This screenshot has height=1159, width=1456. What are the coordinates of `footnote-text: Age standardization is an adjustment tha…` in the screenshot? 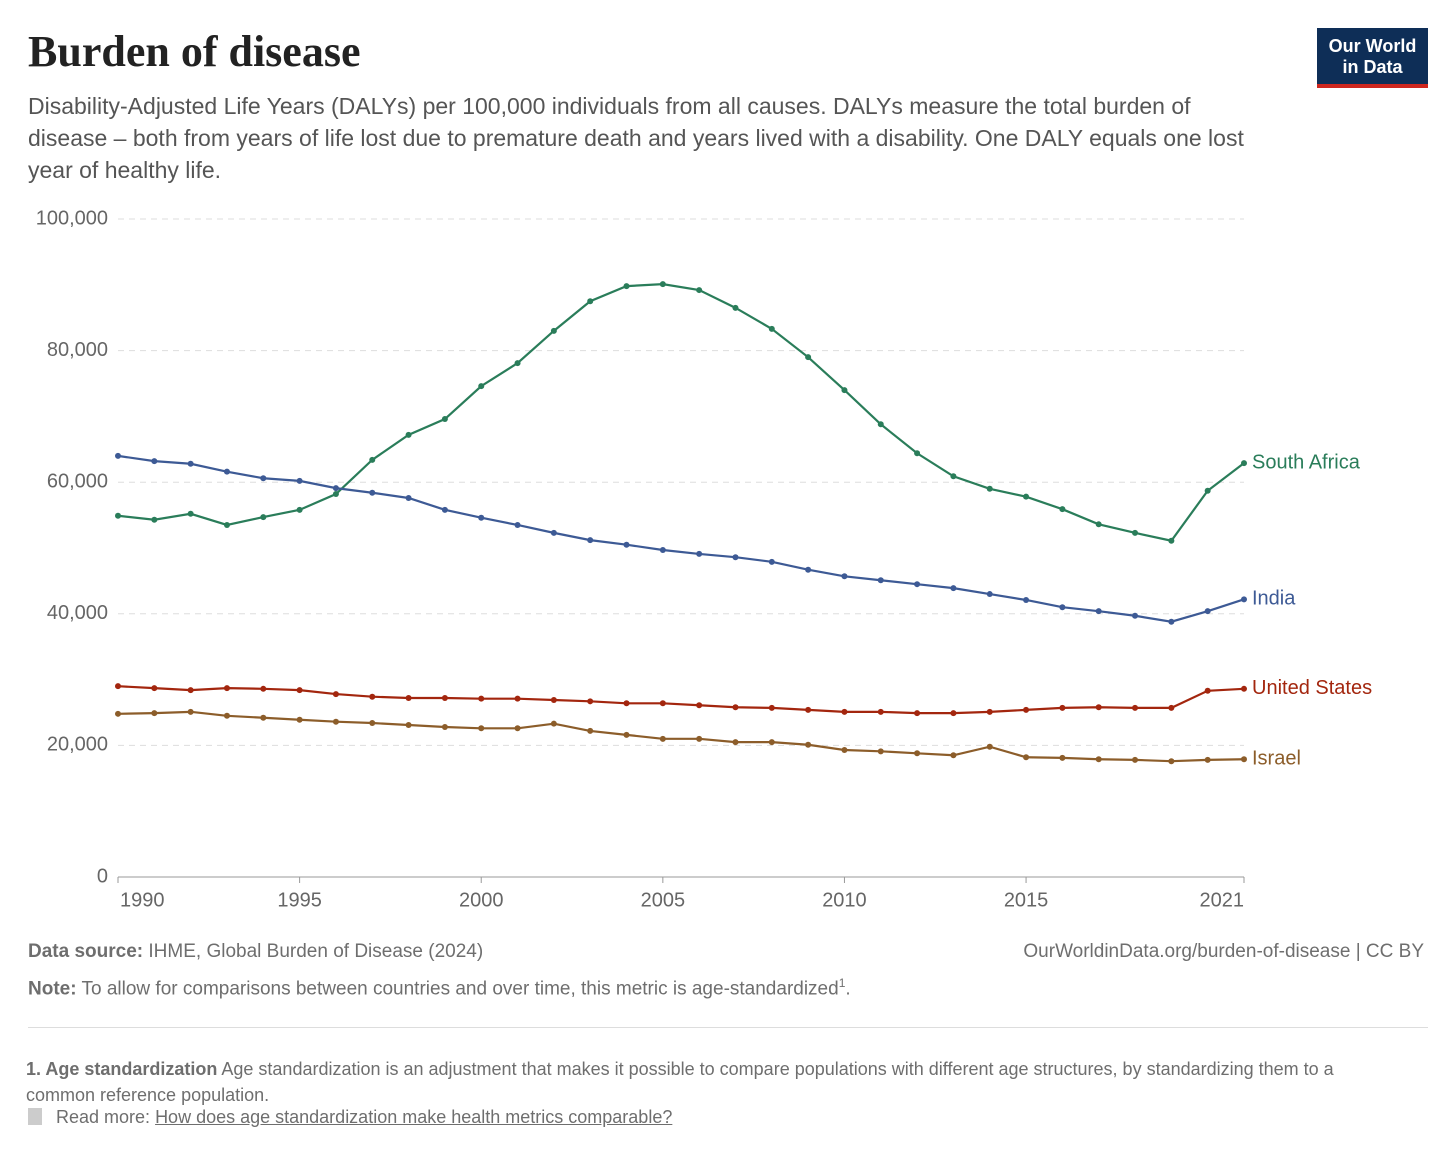 It's located at (680, 1082).